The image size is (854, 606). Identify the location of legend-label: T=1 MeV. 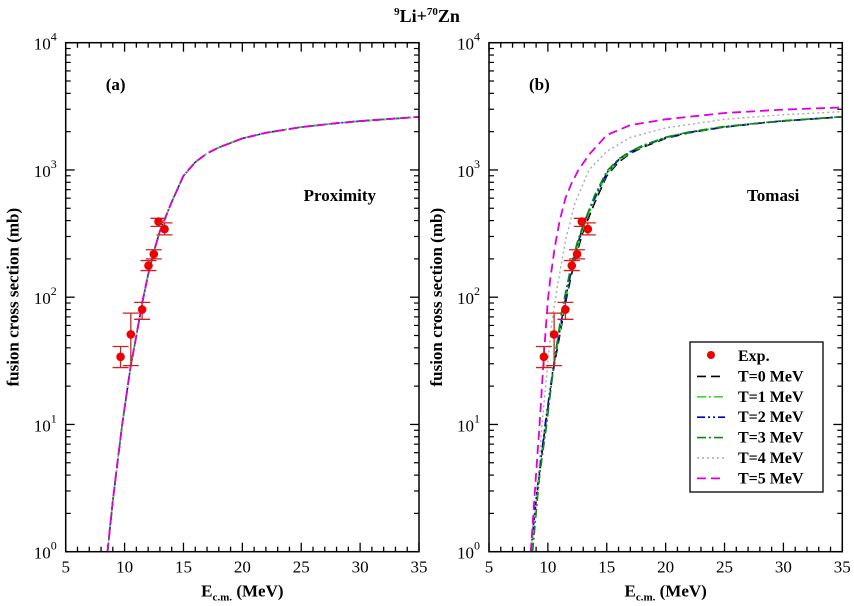
(771, 397).